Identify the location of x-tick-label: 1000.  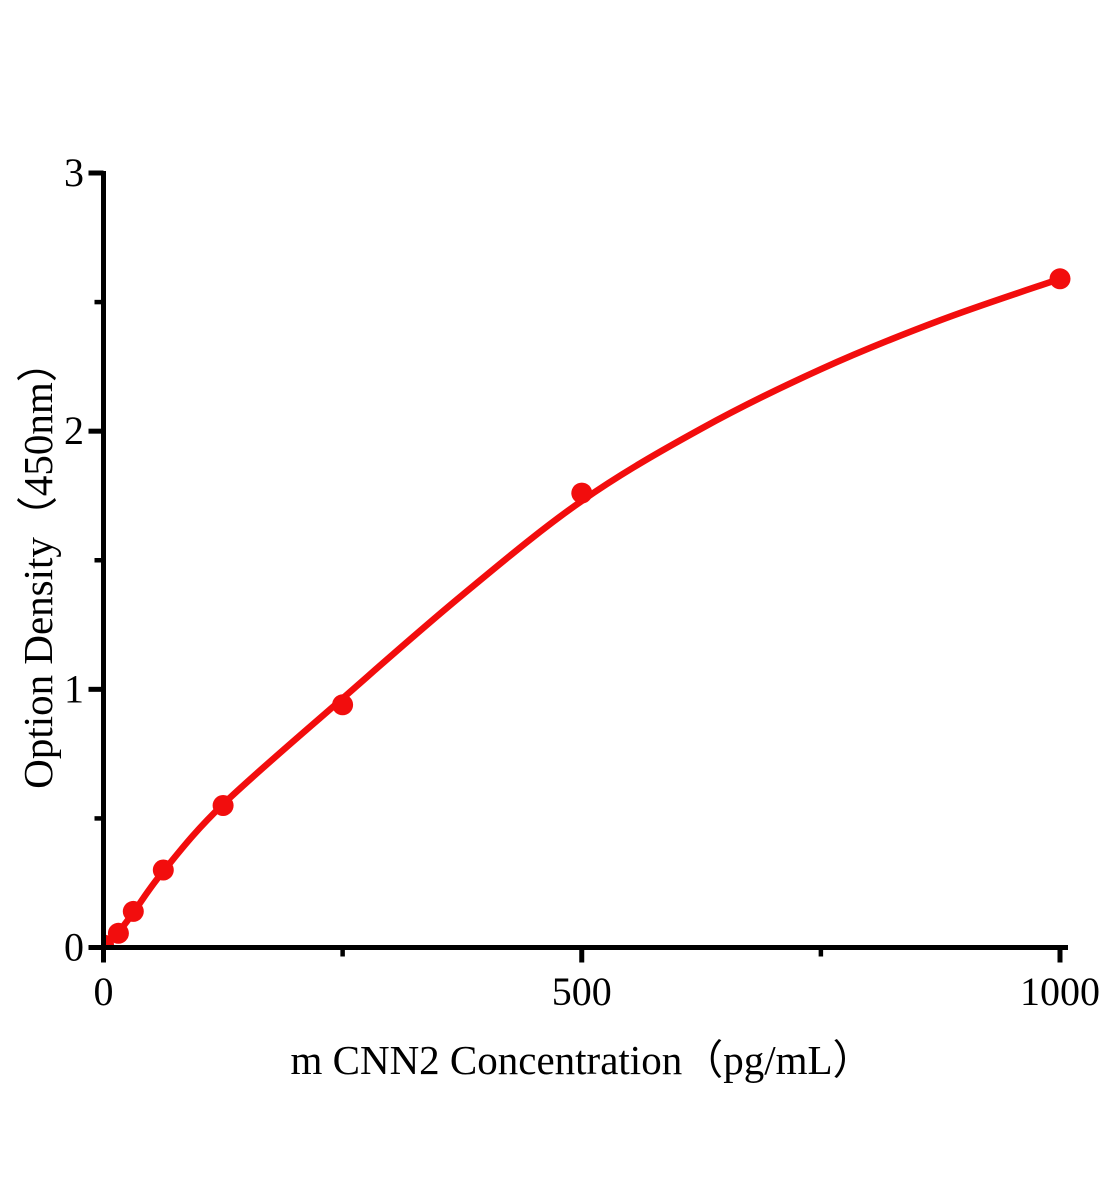
(1060, 991).